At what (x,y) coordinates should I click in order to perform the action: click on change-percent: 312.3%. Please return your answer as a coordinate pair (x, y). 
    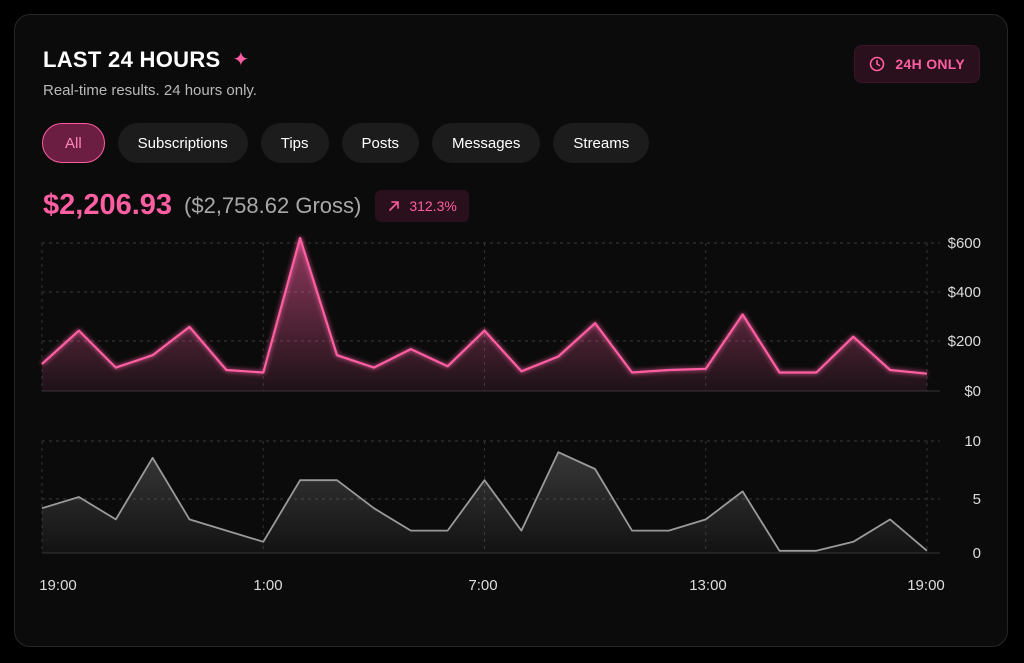
    Looking at the image, I should click on (433, 205).